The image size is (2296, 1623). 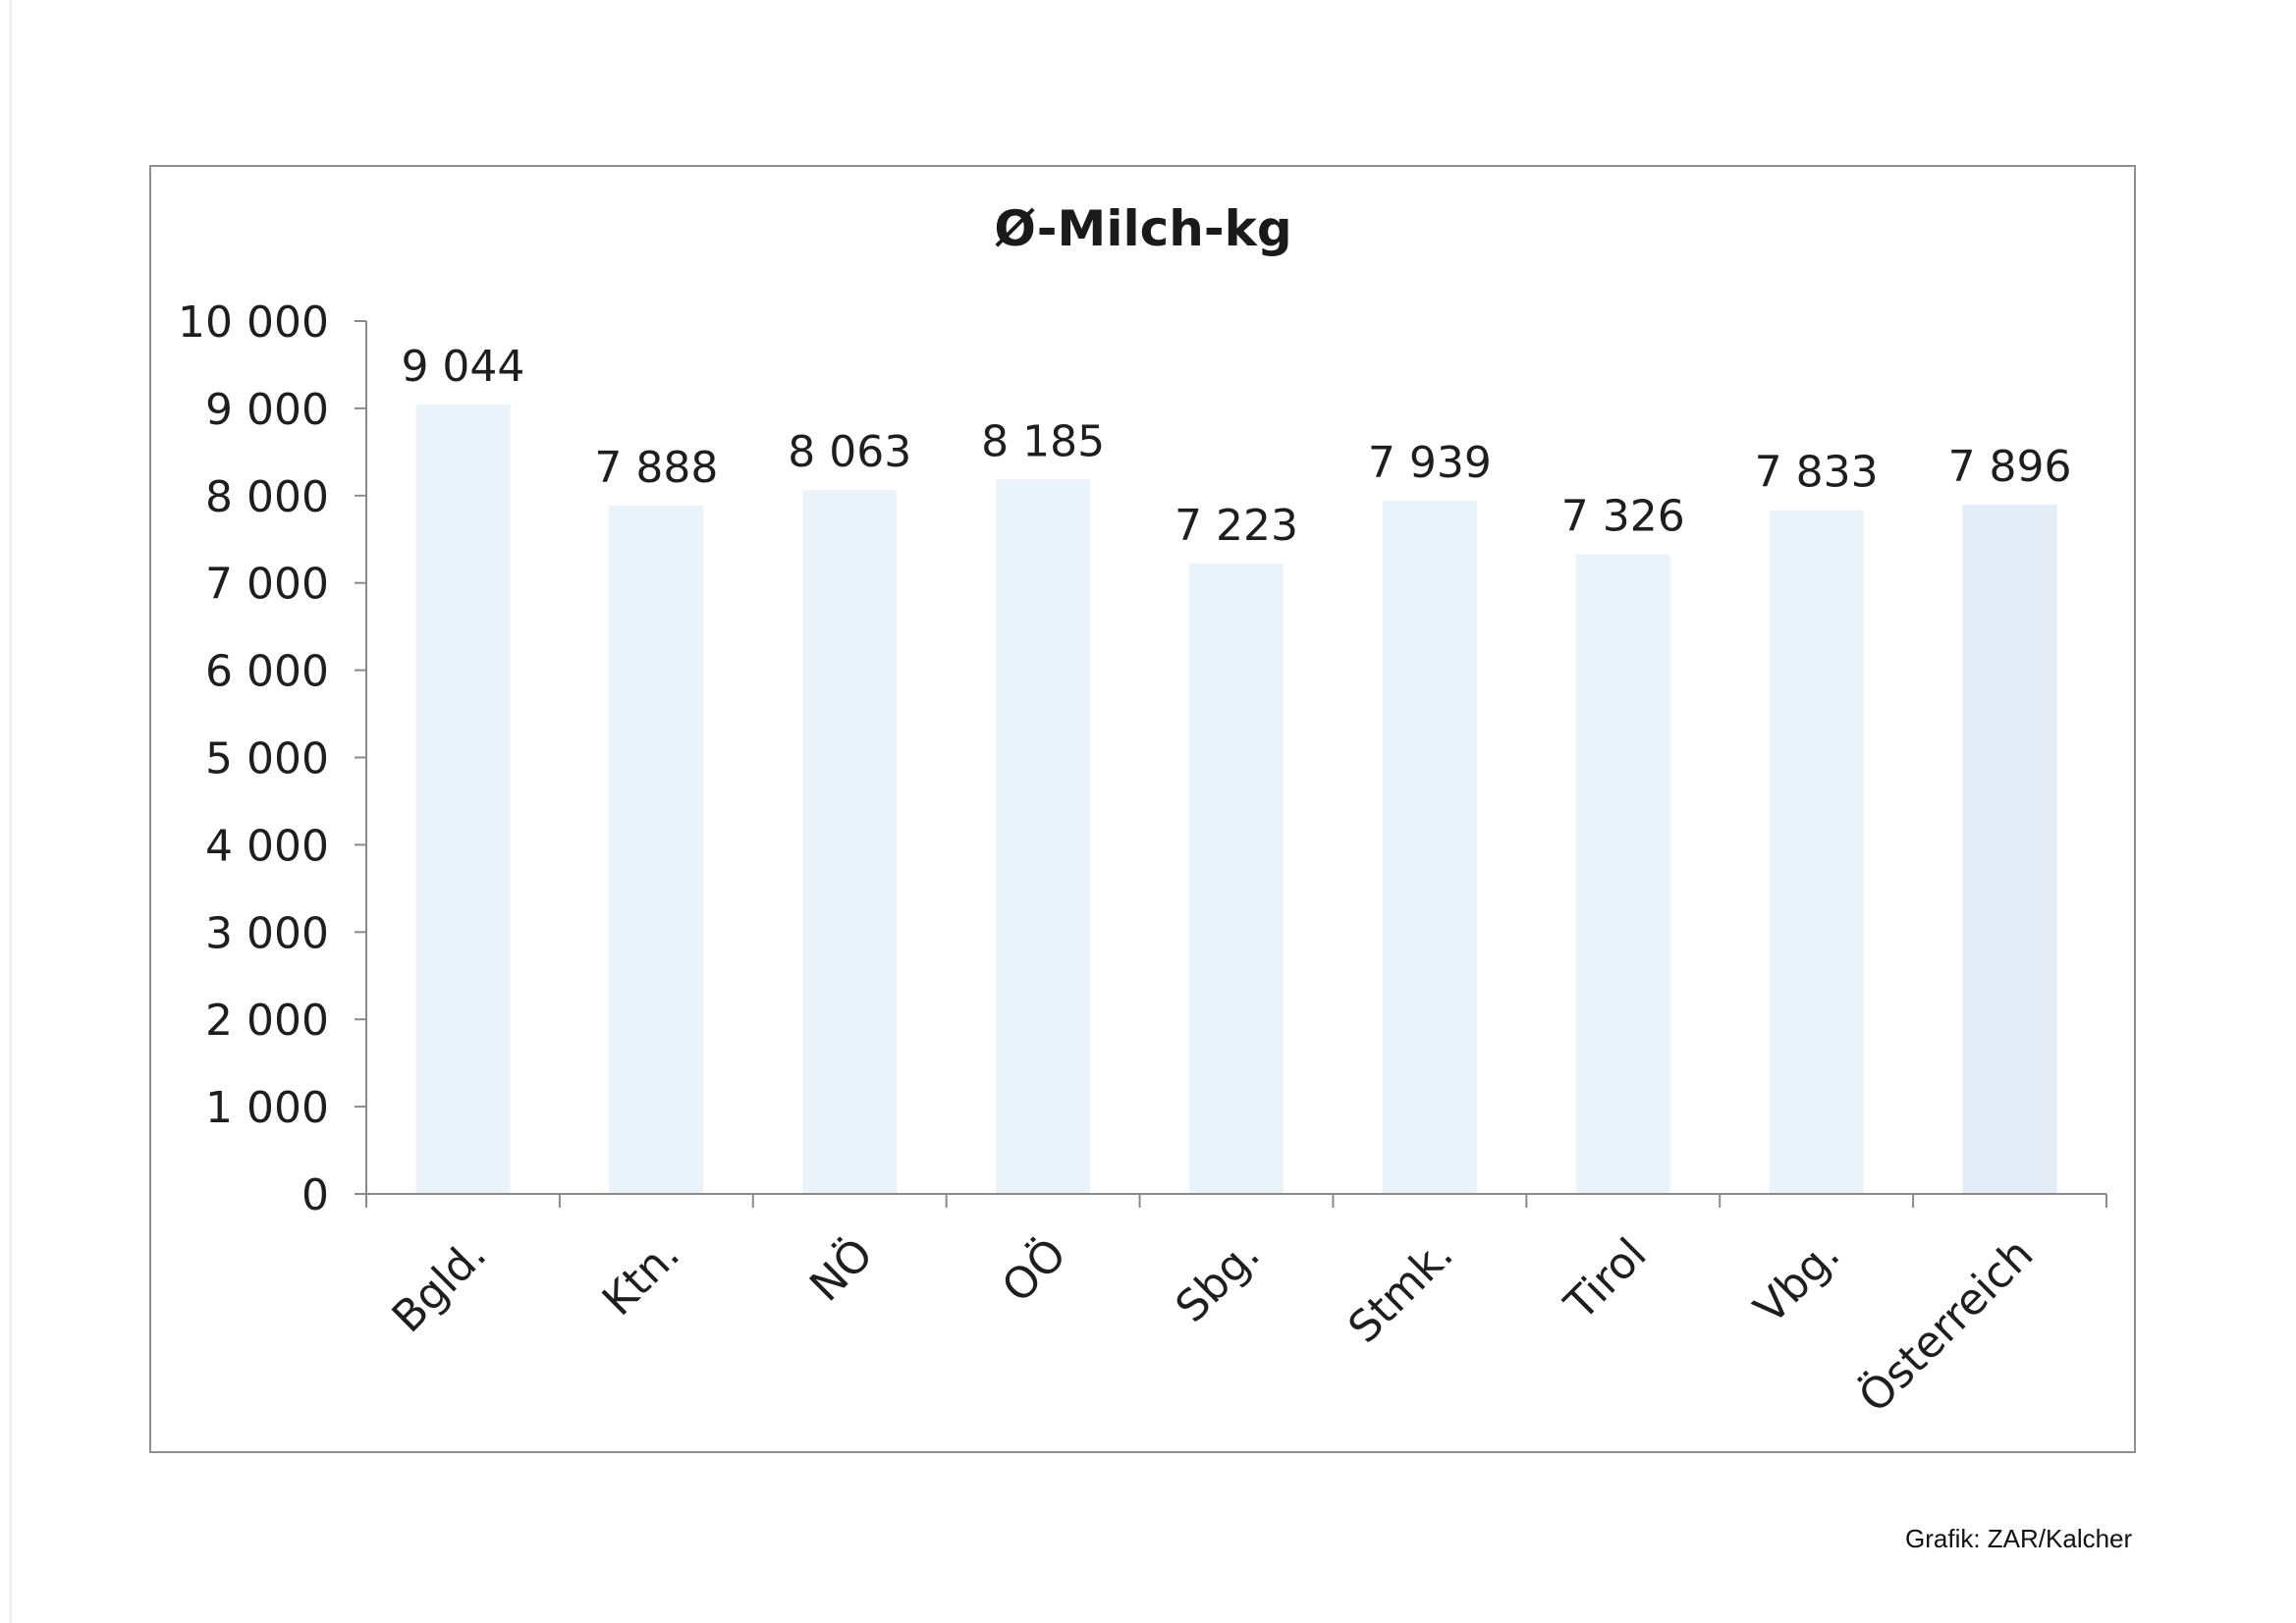 What do you see at coordinates (1218, 1280) in the screenshot?
I see `x-category-label-4: Sbg.` at bounding box center [1218, 1280].